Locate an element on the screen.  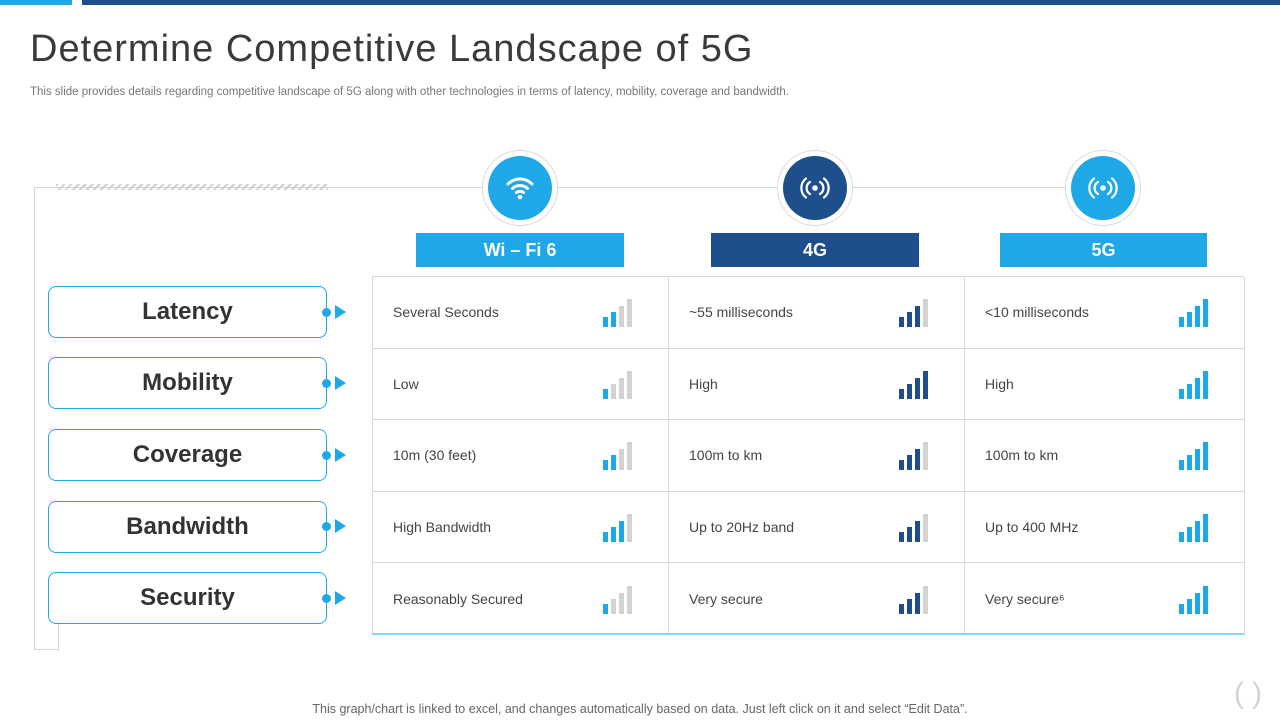
left-bracket-top is located at coordinates (569, 187).